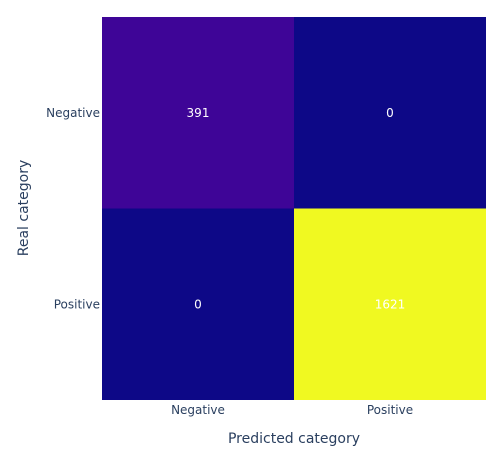 Image resolution: width=504 pixels, height=461 pixels. I want to click on cell-value-label: 391, so click(198, 113).